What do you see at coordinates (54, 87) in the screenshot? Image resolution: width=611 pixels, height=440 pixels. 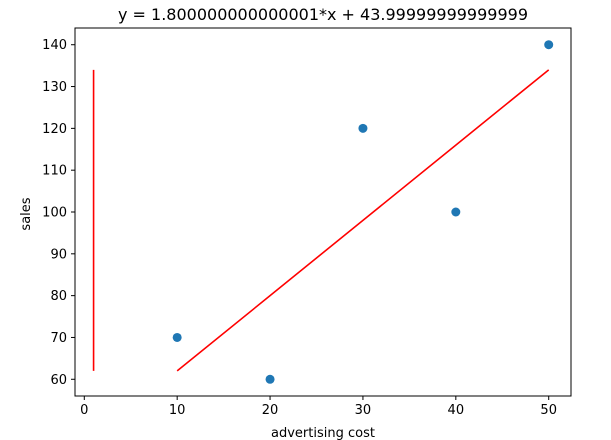 I see `y-tick-label-7: 130` at bounding box center [54, 87].